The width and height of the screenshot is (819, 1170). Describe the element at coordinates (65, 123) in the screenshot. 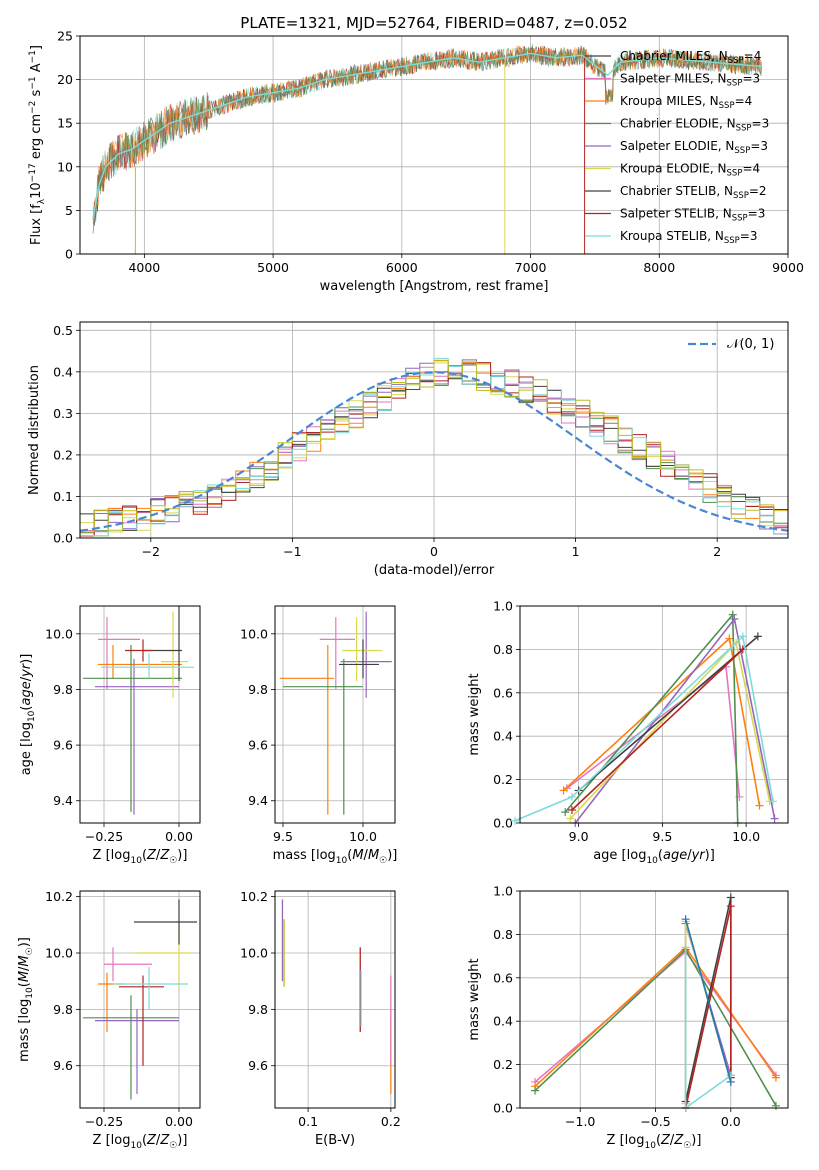

I see `y-tick-label: 15` at that location.